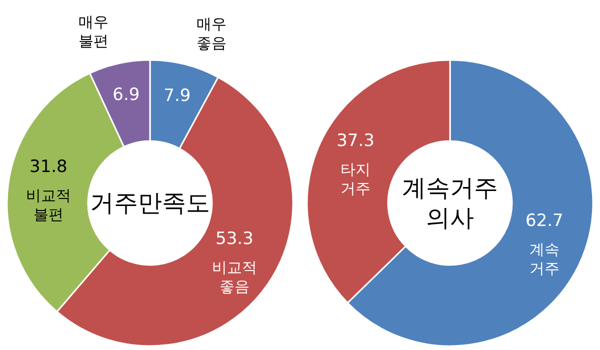 The height and width of the screenshot is (350, 600). What do you see at coordinates (126, 95) in the screenshot?
I see `data-label: 6.9` at bounding box center [126, 95].